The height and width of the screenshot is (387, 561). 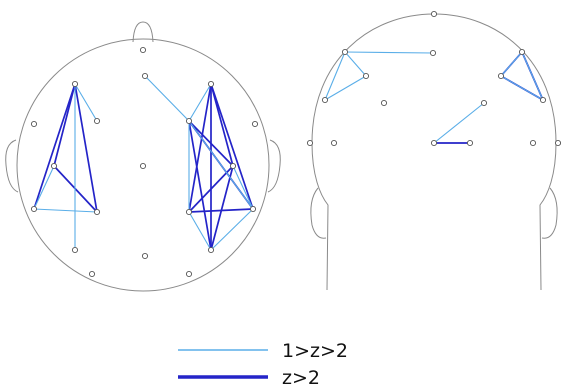 I want to click on left-ear-outline, so click(x=12, y=166).